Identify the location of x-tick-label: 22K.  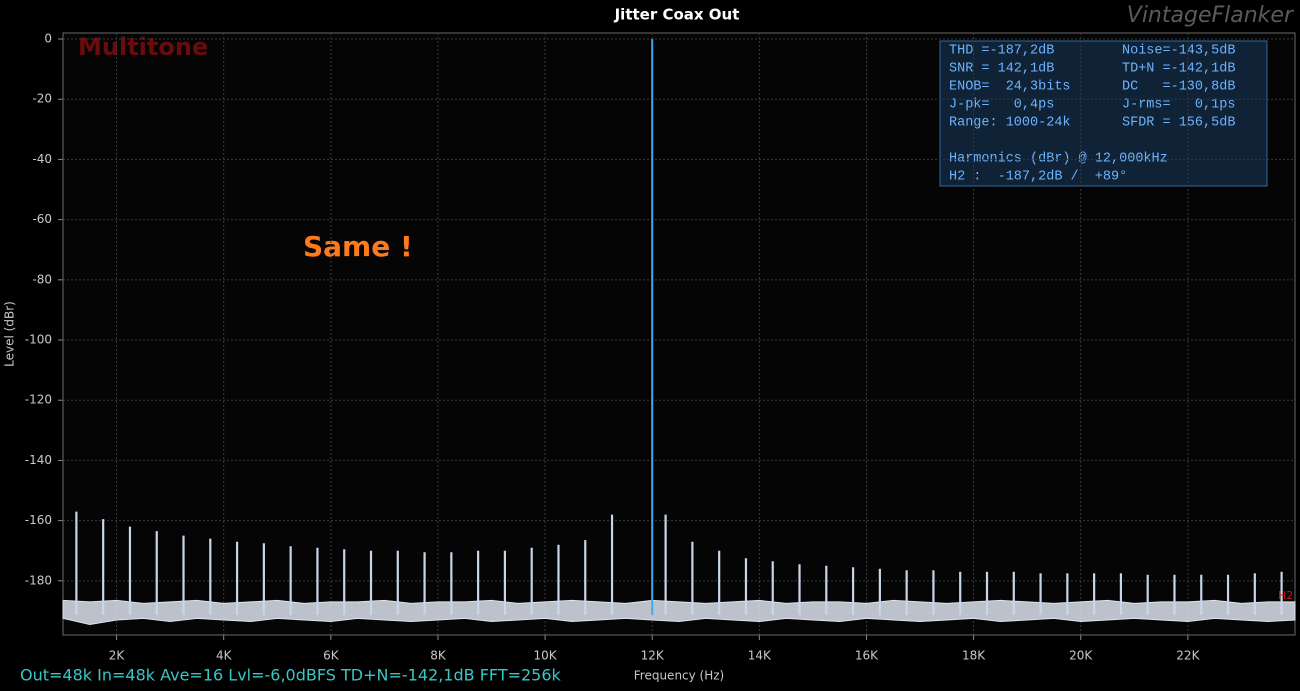
(1188, 656).